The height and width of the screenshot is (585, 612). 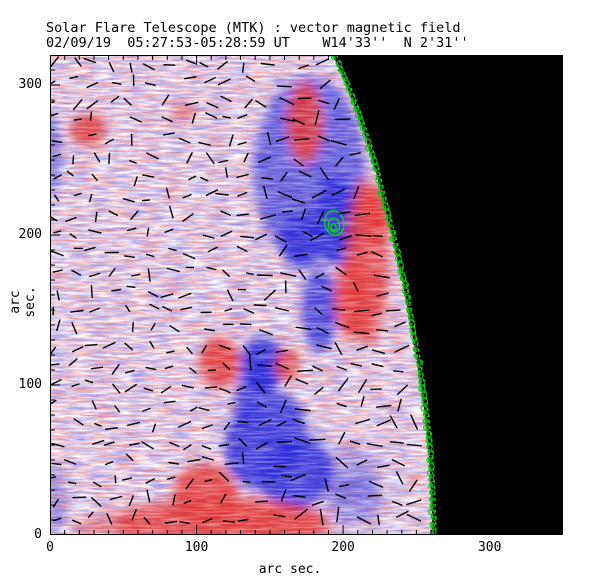 What do you see at coordinates (30, 384) in the screenshot?
I see `y-tick-label: 100` at bounding box center [30, 384].